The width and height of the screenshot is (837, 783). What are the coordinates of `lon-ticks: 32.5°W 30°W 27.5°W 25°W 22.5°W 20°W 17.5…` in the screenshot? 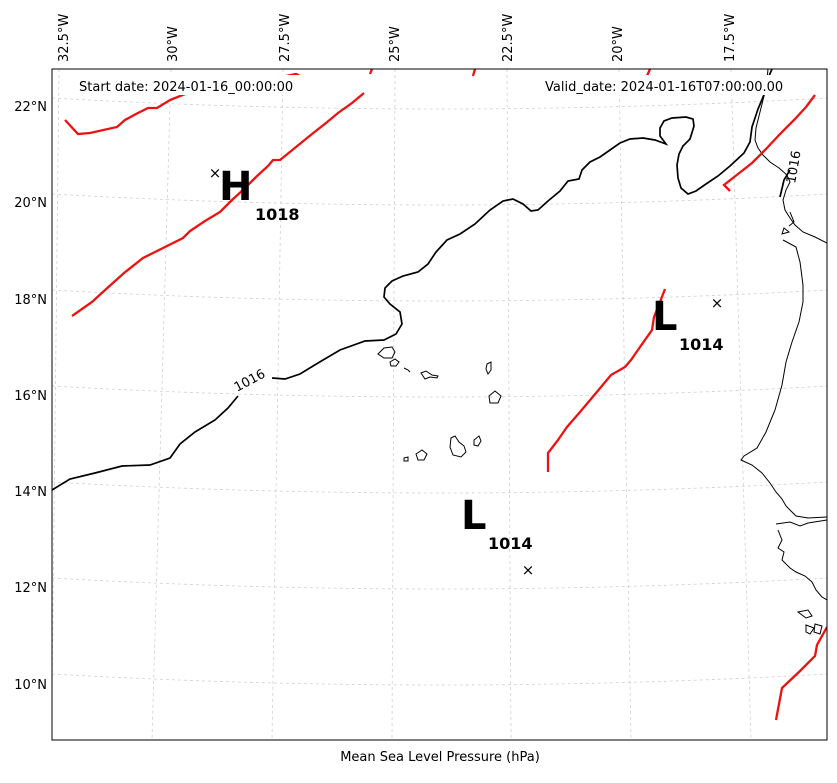 It's located at (397, 38).